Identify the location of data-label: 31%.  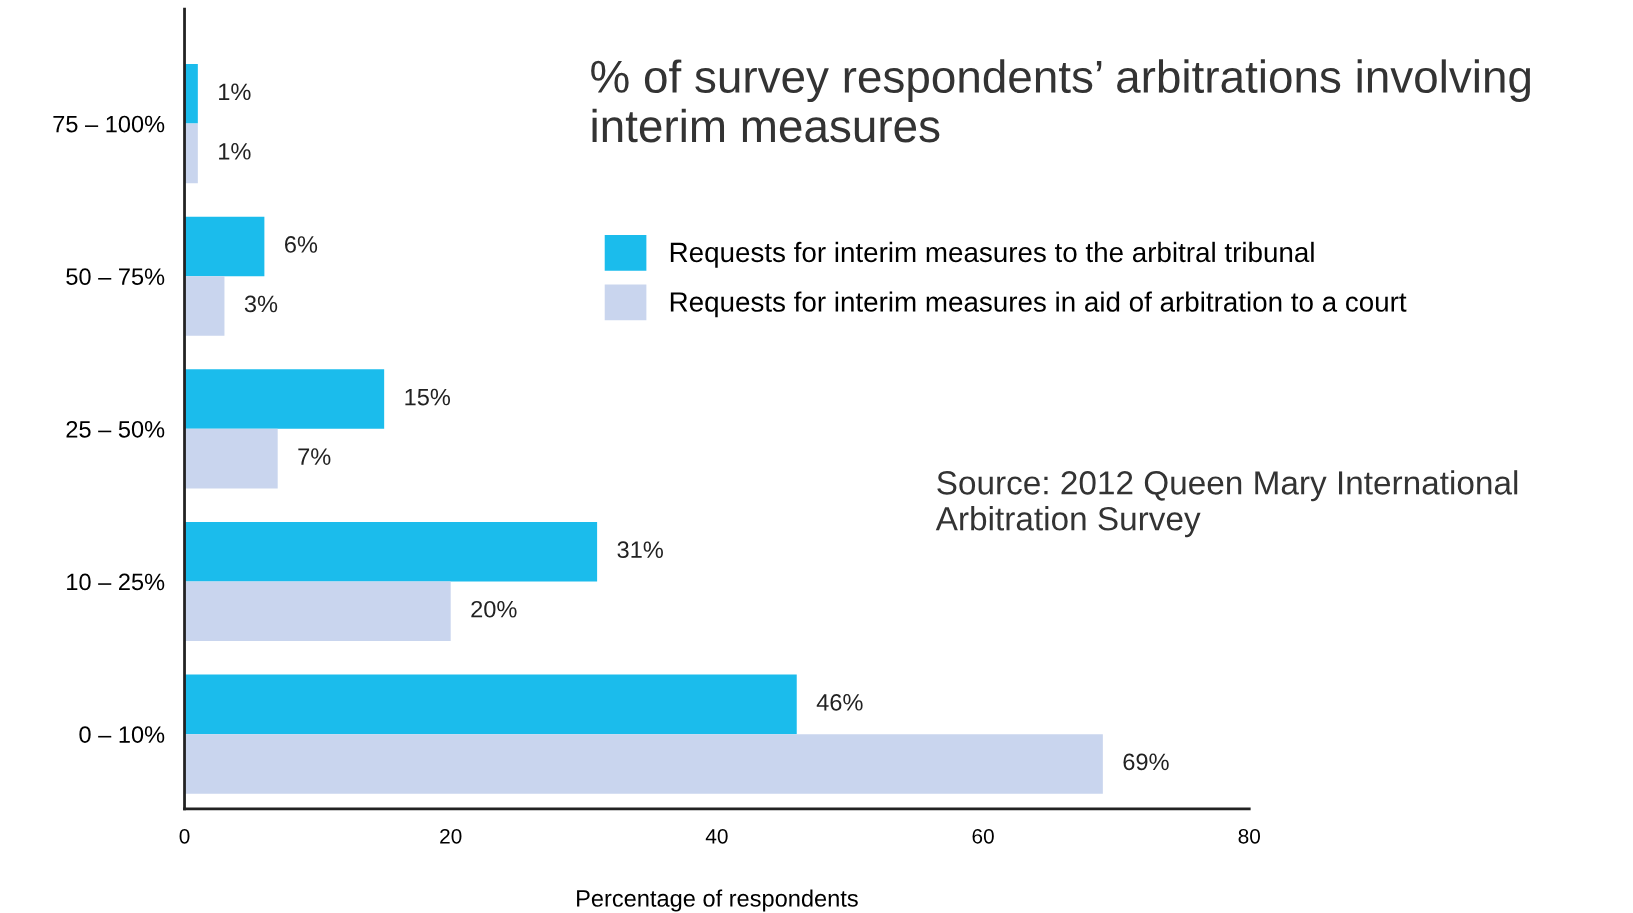
(640, 550).